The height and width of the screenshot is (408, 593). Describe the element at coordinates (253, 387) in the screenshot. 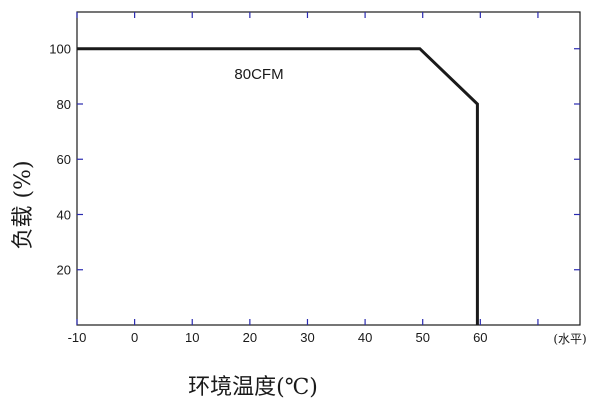

I see `x-axis-title: 环境温度(℃)` at that location.